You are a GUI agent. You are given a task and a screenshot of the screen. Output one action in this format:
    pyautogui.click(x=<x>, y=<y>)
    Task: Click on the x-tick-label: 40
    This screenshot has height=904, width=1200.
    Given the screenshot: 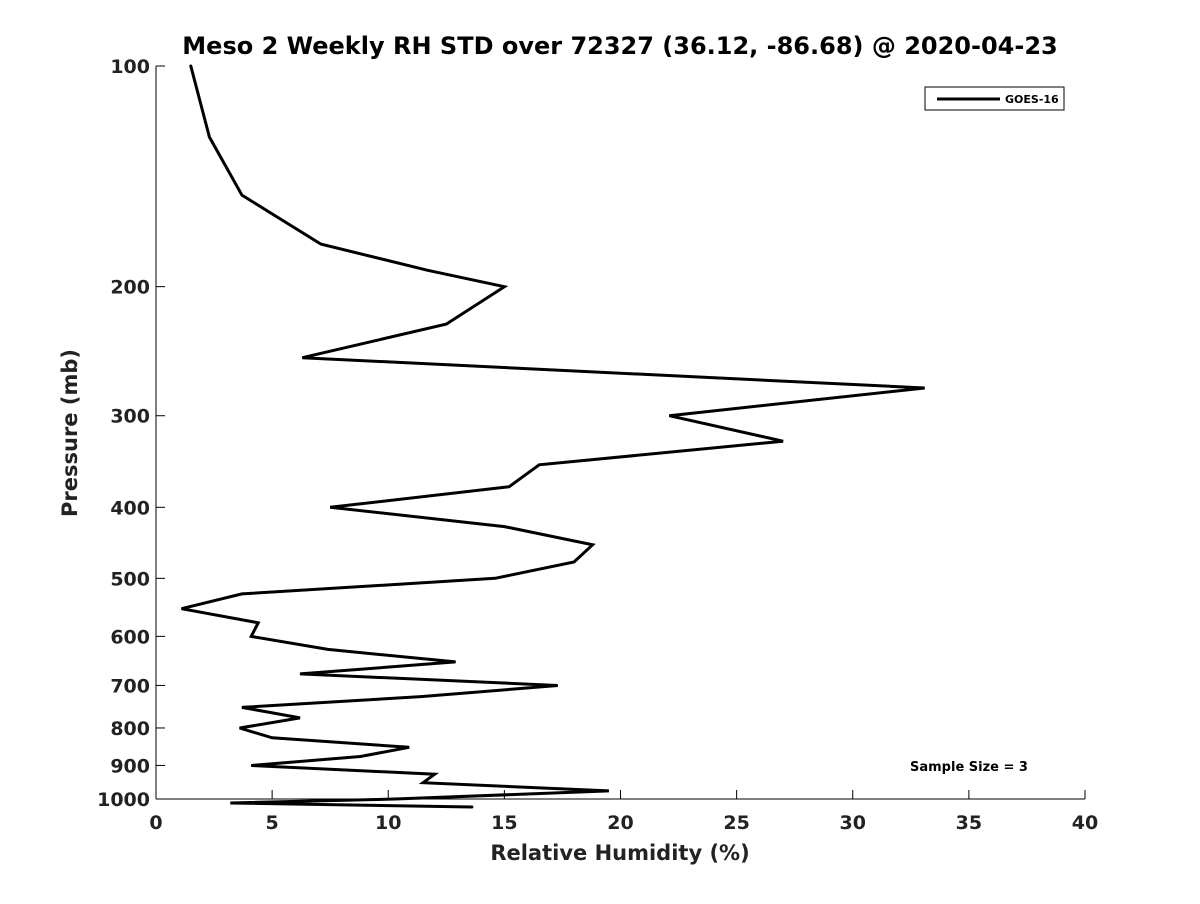 What is the action you would take?
    pyautogui.click(x=1085, y=823)
    